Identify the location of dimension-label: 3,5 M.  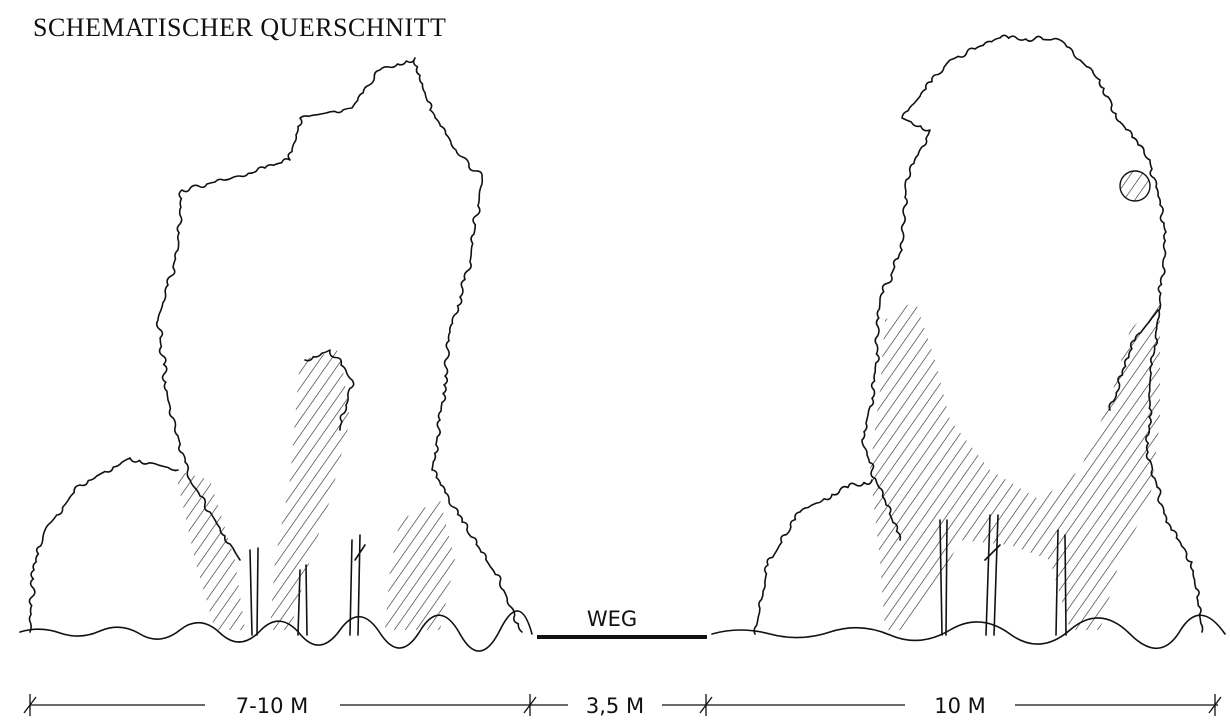
(615, 706).